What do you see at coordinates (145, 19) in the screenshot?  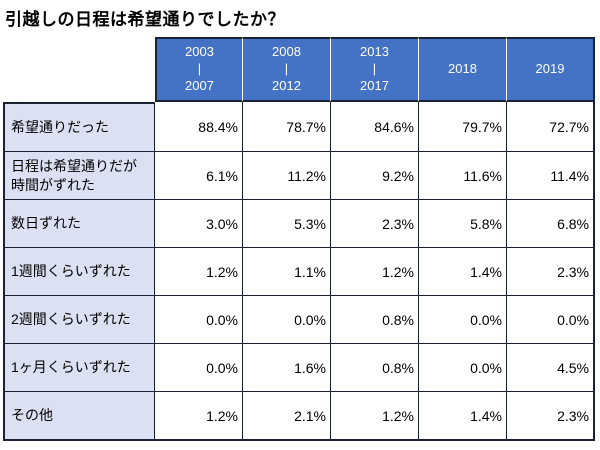 I see `page-title: 引越しの日程は希望通りでしたか？` at bounding box center [145, 19].